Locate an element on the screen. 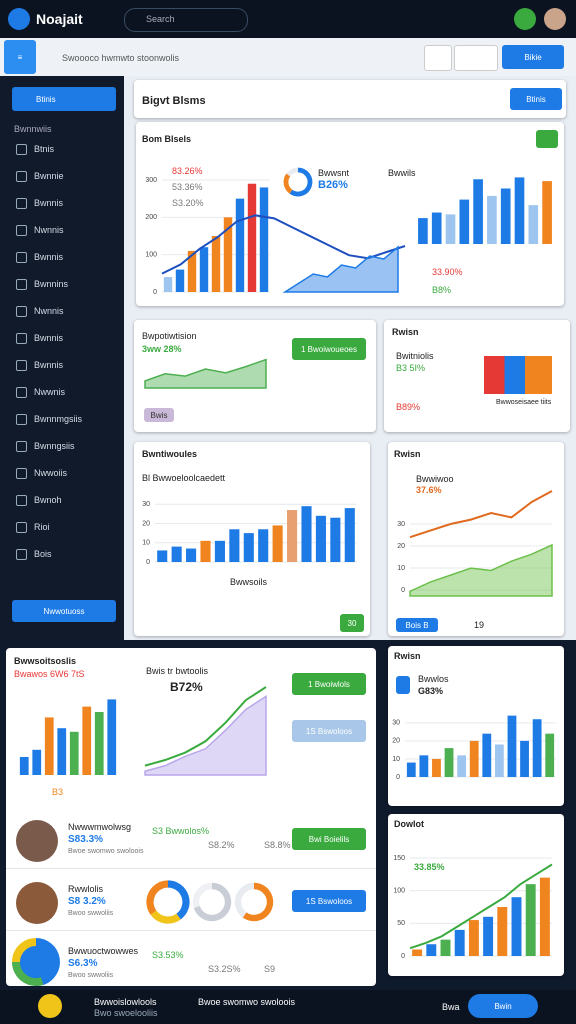 This screenshot has width=576, height=1024. person-name: Nwwwmwolwsg is located at coordinates (100, 827).